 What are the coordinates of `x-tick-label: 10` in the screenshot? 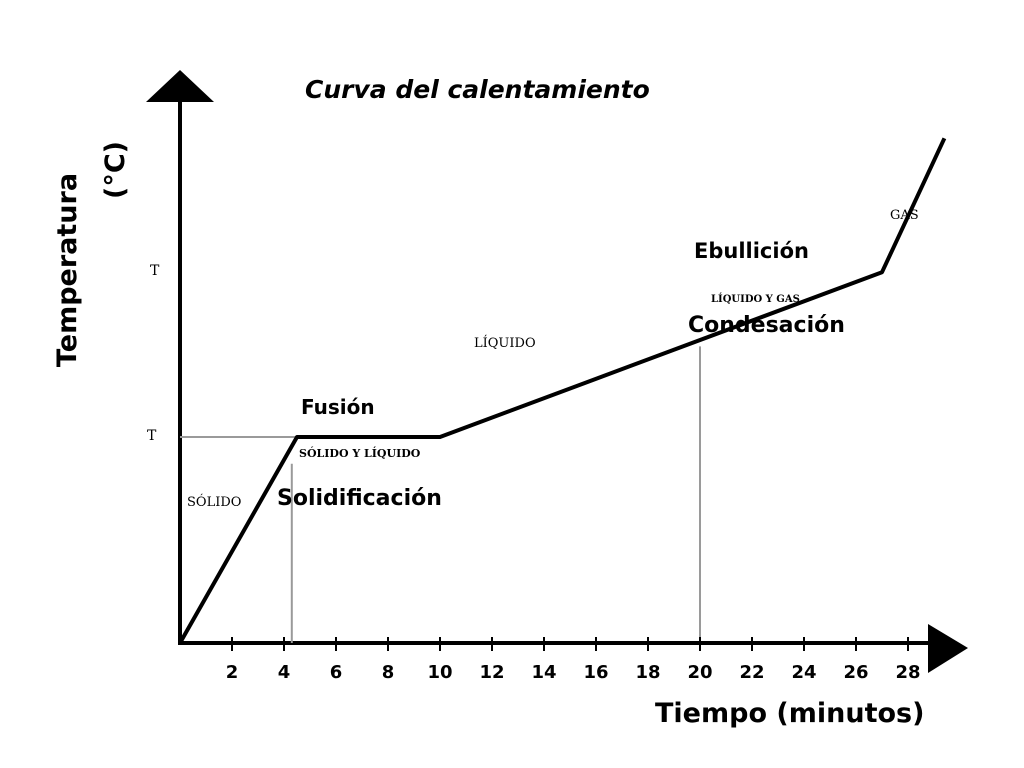 It's located at (439, 672).